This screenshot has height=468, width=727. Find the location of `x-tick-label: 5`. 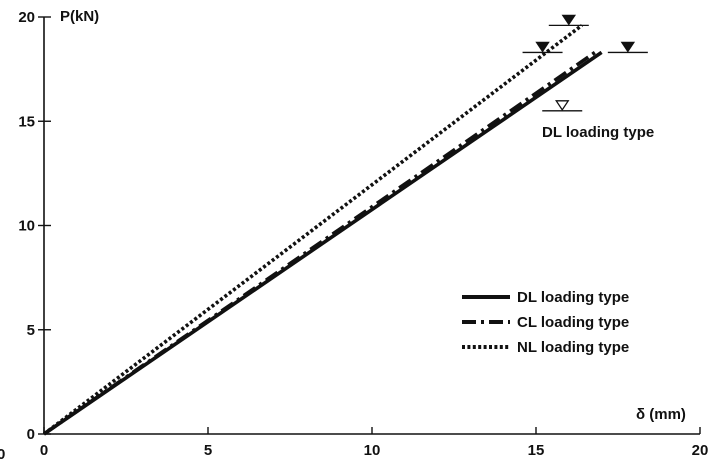

x-tick-label: 5 is located at coordinates (208, 450).